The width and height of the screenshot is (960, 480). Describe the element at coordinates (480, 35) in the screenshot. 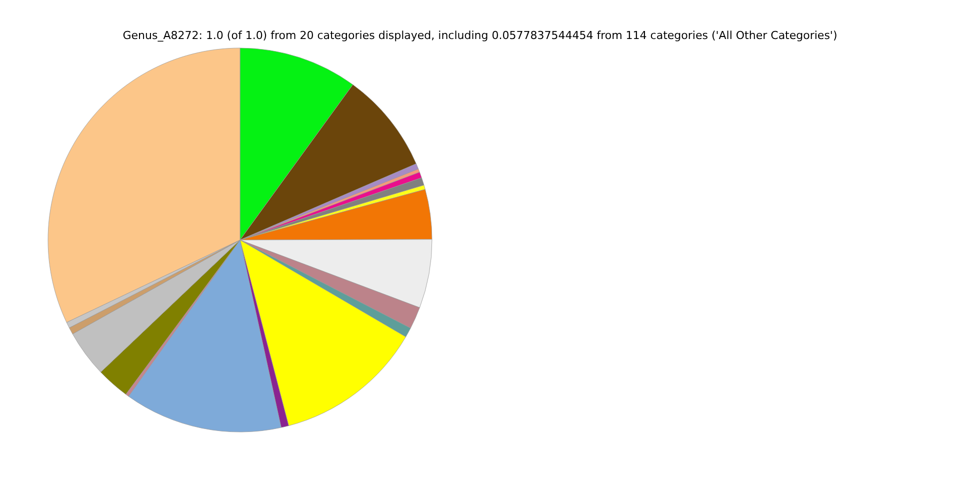

I see `text: Genus_A8272: 1.0 (of 1.0) from 20 categories displayed, including 0.0577837544454 from 114 categories ('All Other Categories')` at that location.